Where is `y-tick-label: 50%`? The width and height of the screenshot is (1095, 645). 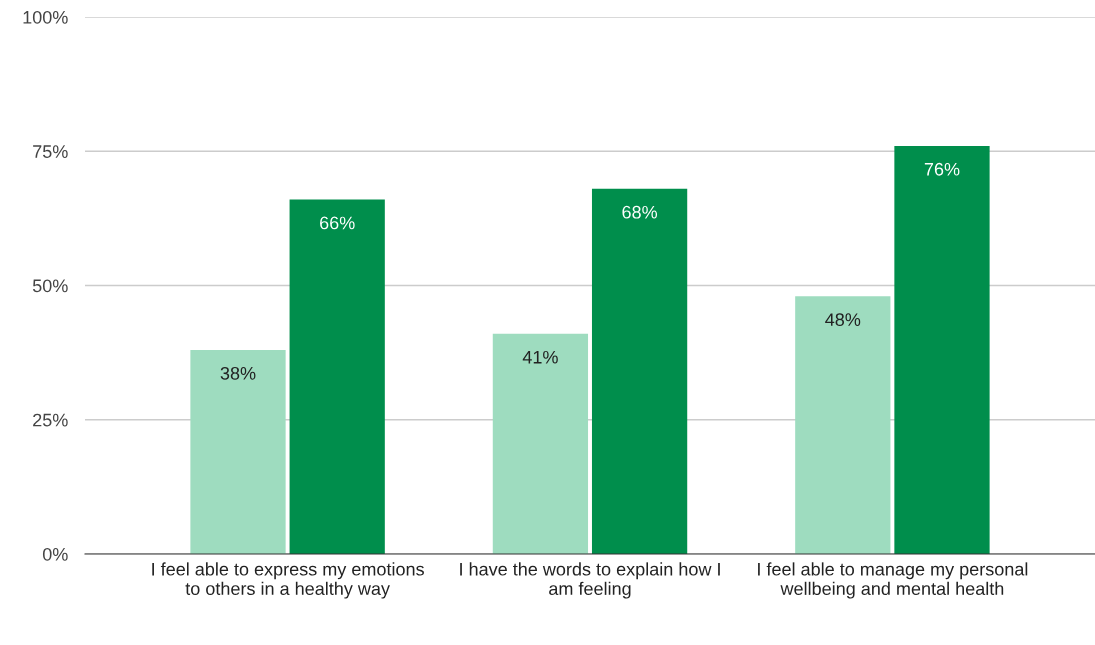
y-tick-label: 50% is located at coordinates (50, 286).